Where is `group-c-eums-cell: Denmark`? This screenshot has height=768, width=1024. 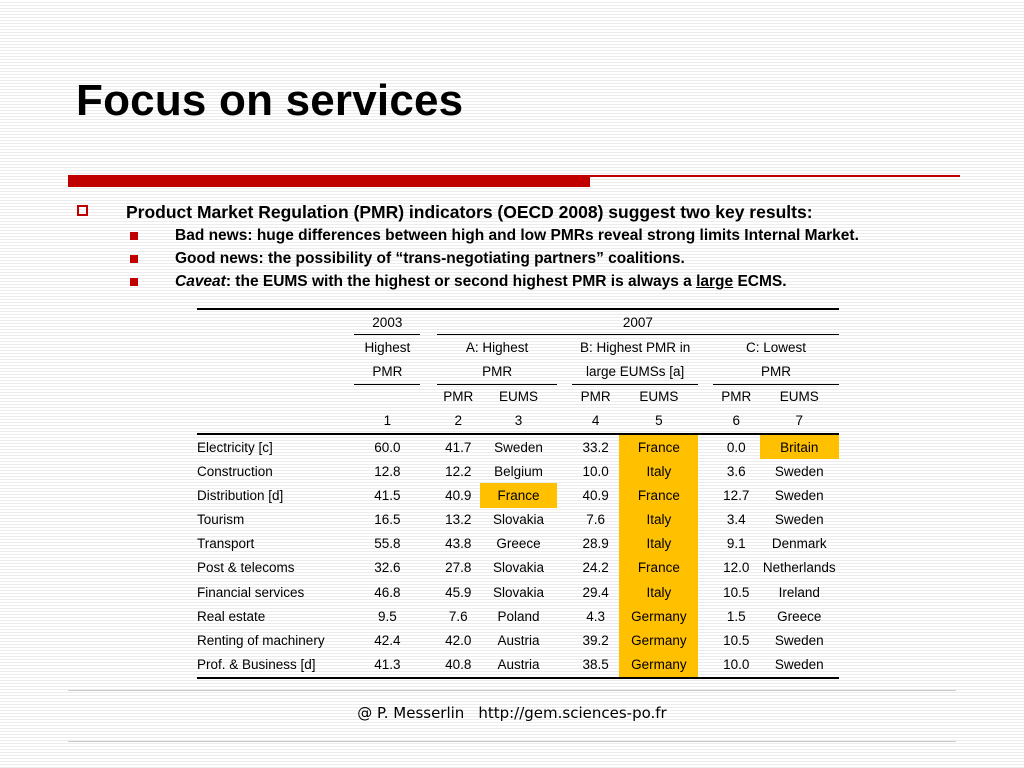
group-c-eums-cell: Denmark is located at coordinates (799, 544).